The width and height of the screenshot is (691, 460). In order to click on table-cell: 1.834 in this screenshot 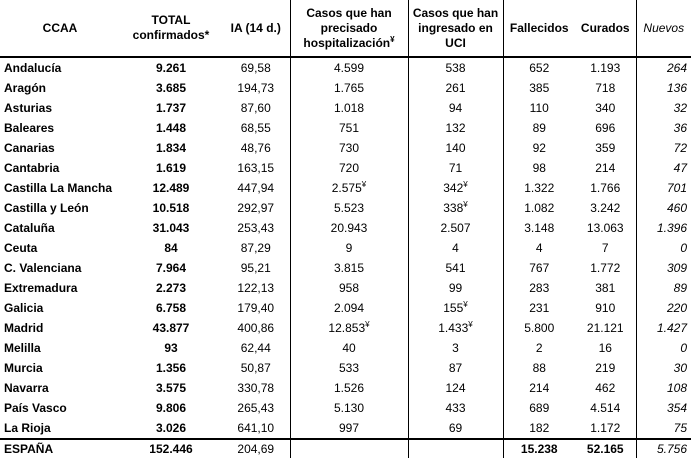, I will do `click(171, 148)`.